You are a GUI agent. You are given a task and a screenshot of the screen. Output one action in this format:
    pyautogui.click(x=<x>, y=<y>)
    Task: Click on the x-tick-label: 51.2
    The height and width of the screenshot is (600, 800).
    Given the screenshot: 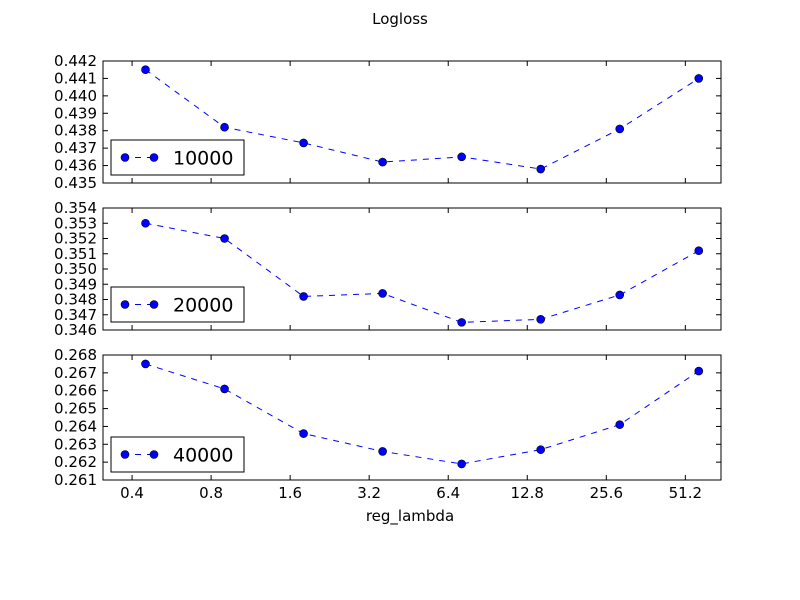 What is the action you would take?
    pyautogui.click(x=685, y=493)
    